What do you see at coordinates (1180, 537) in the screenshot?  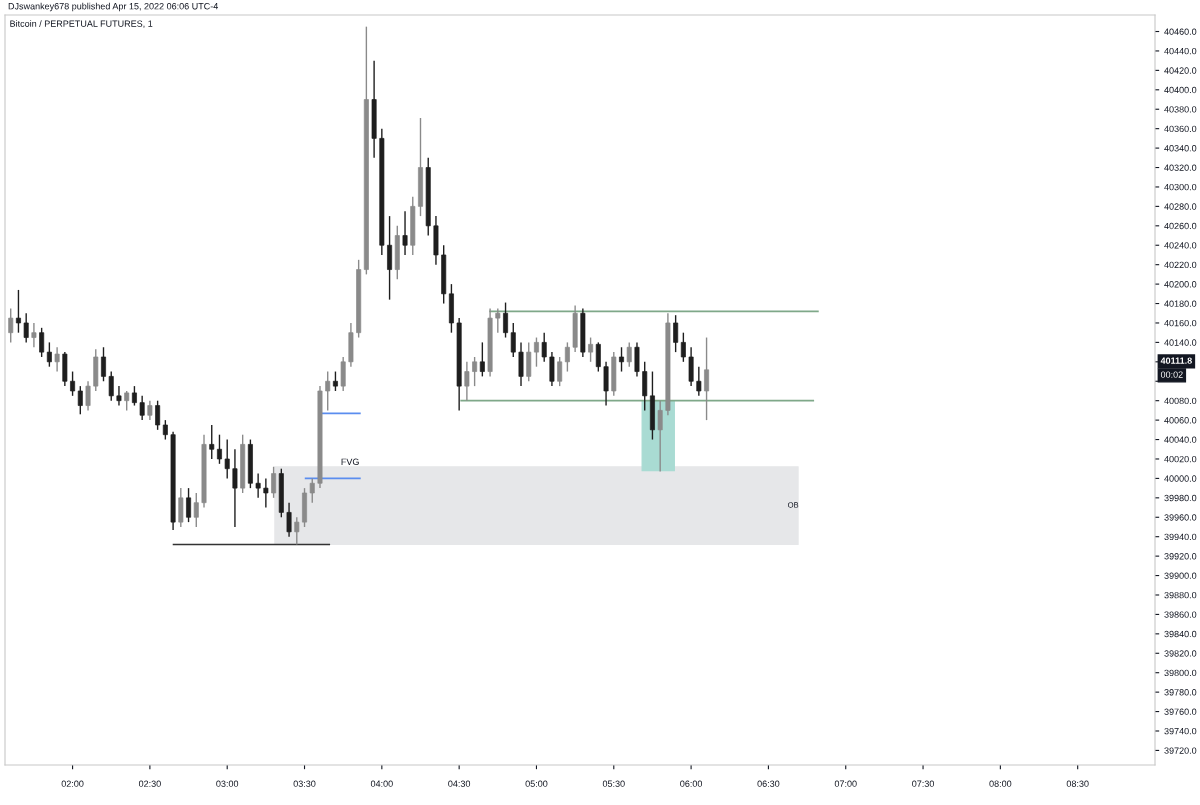 I see `y-tick-label: 39940.0` at bounding box center [1180, 537].